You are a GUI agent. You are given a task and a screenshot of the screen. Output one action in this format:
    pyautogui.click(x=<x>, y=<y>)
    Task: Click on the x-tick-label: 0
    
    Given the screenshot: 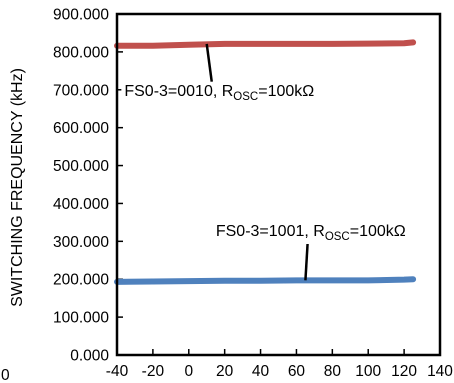 What is the action you would take?
    pyautogui.click(x=188, y=371)
    